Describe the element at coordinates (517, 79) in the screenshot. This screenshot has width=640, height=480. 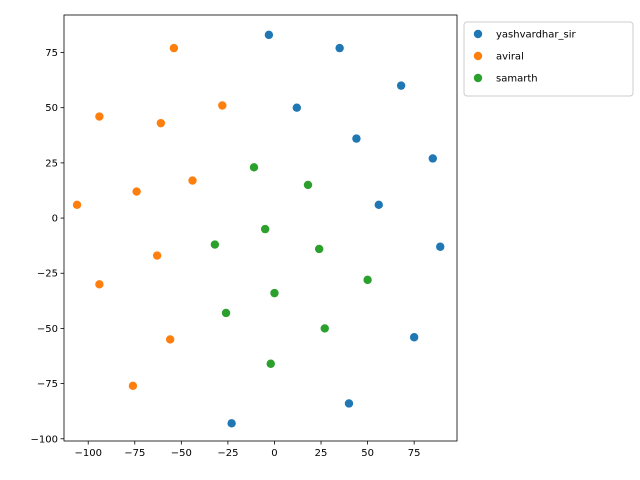
I see `legend-label: samarth` at that location.